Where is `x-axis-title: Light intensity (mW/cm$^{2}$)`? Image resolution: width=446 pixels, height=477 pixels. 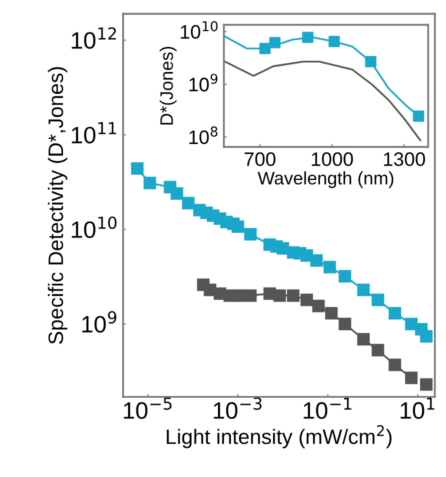
x-axis-title: Light intensity (mW/cm$^{2}$) is located at coordinates (279, 436).